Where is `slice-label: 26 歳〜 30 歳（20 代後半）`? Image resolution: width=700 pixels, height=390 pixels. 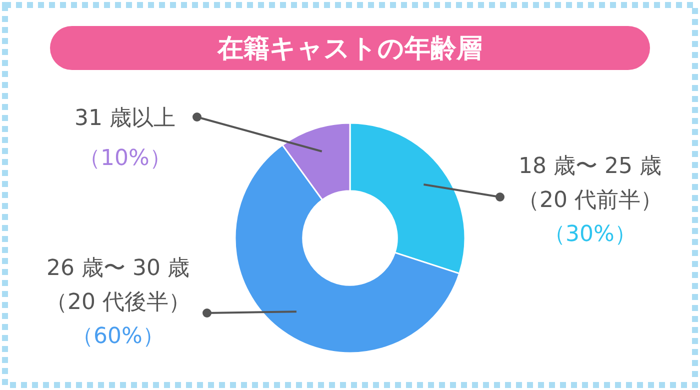
slice-label: 26 歳〜 30 歳（20 代後半） is located at coordinates (118, 285).